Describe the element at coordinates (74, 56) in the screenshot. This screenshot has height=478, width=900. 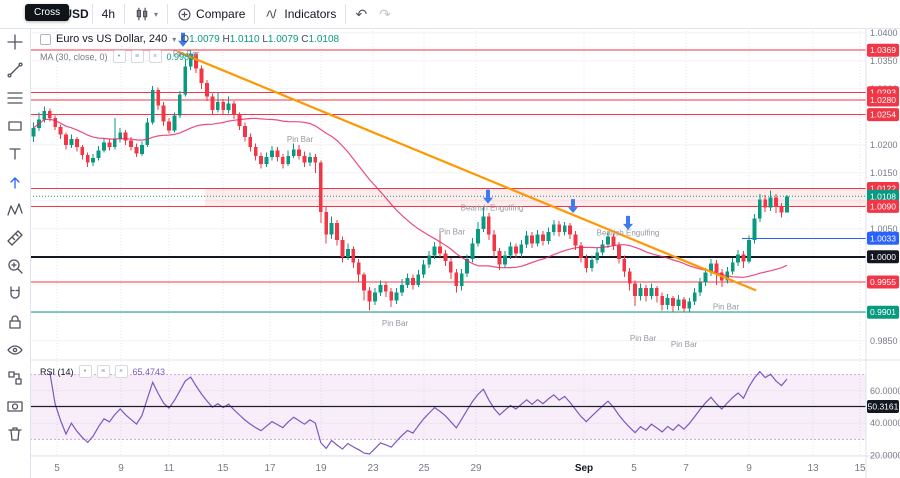
I see `ma-label: MA (30, close, 0)` at that location.